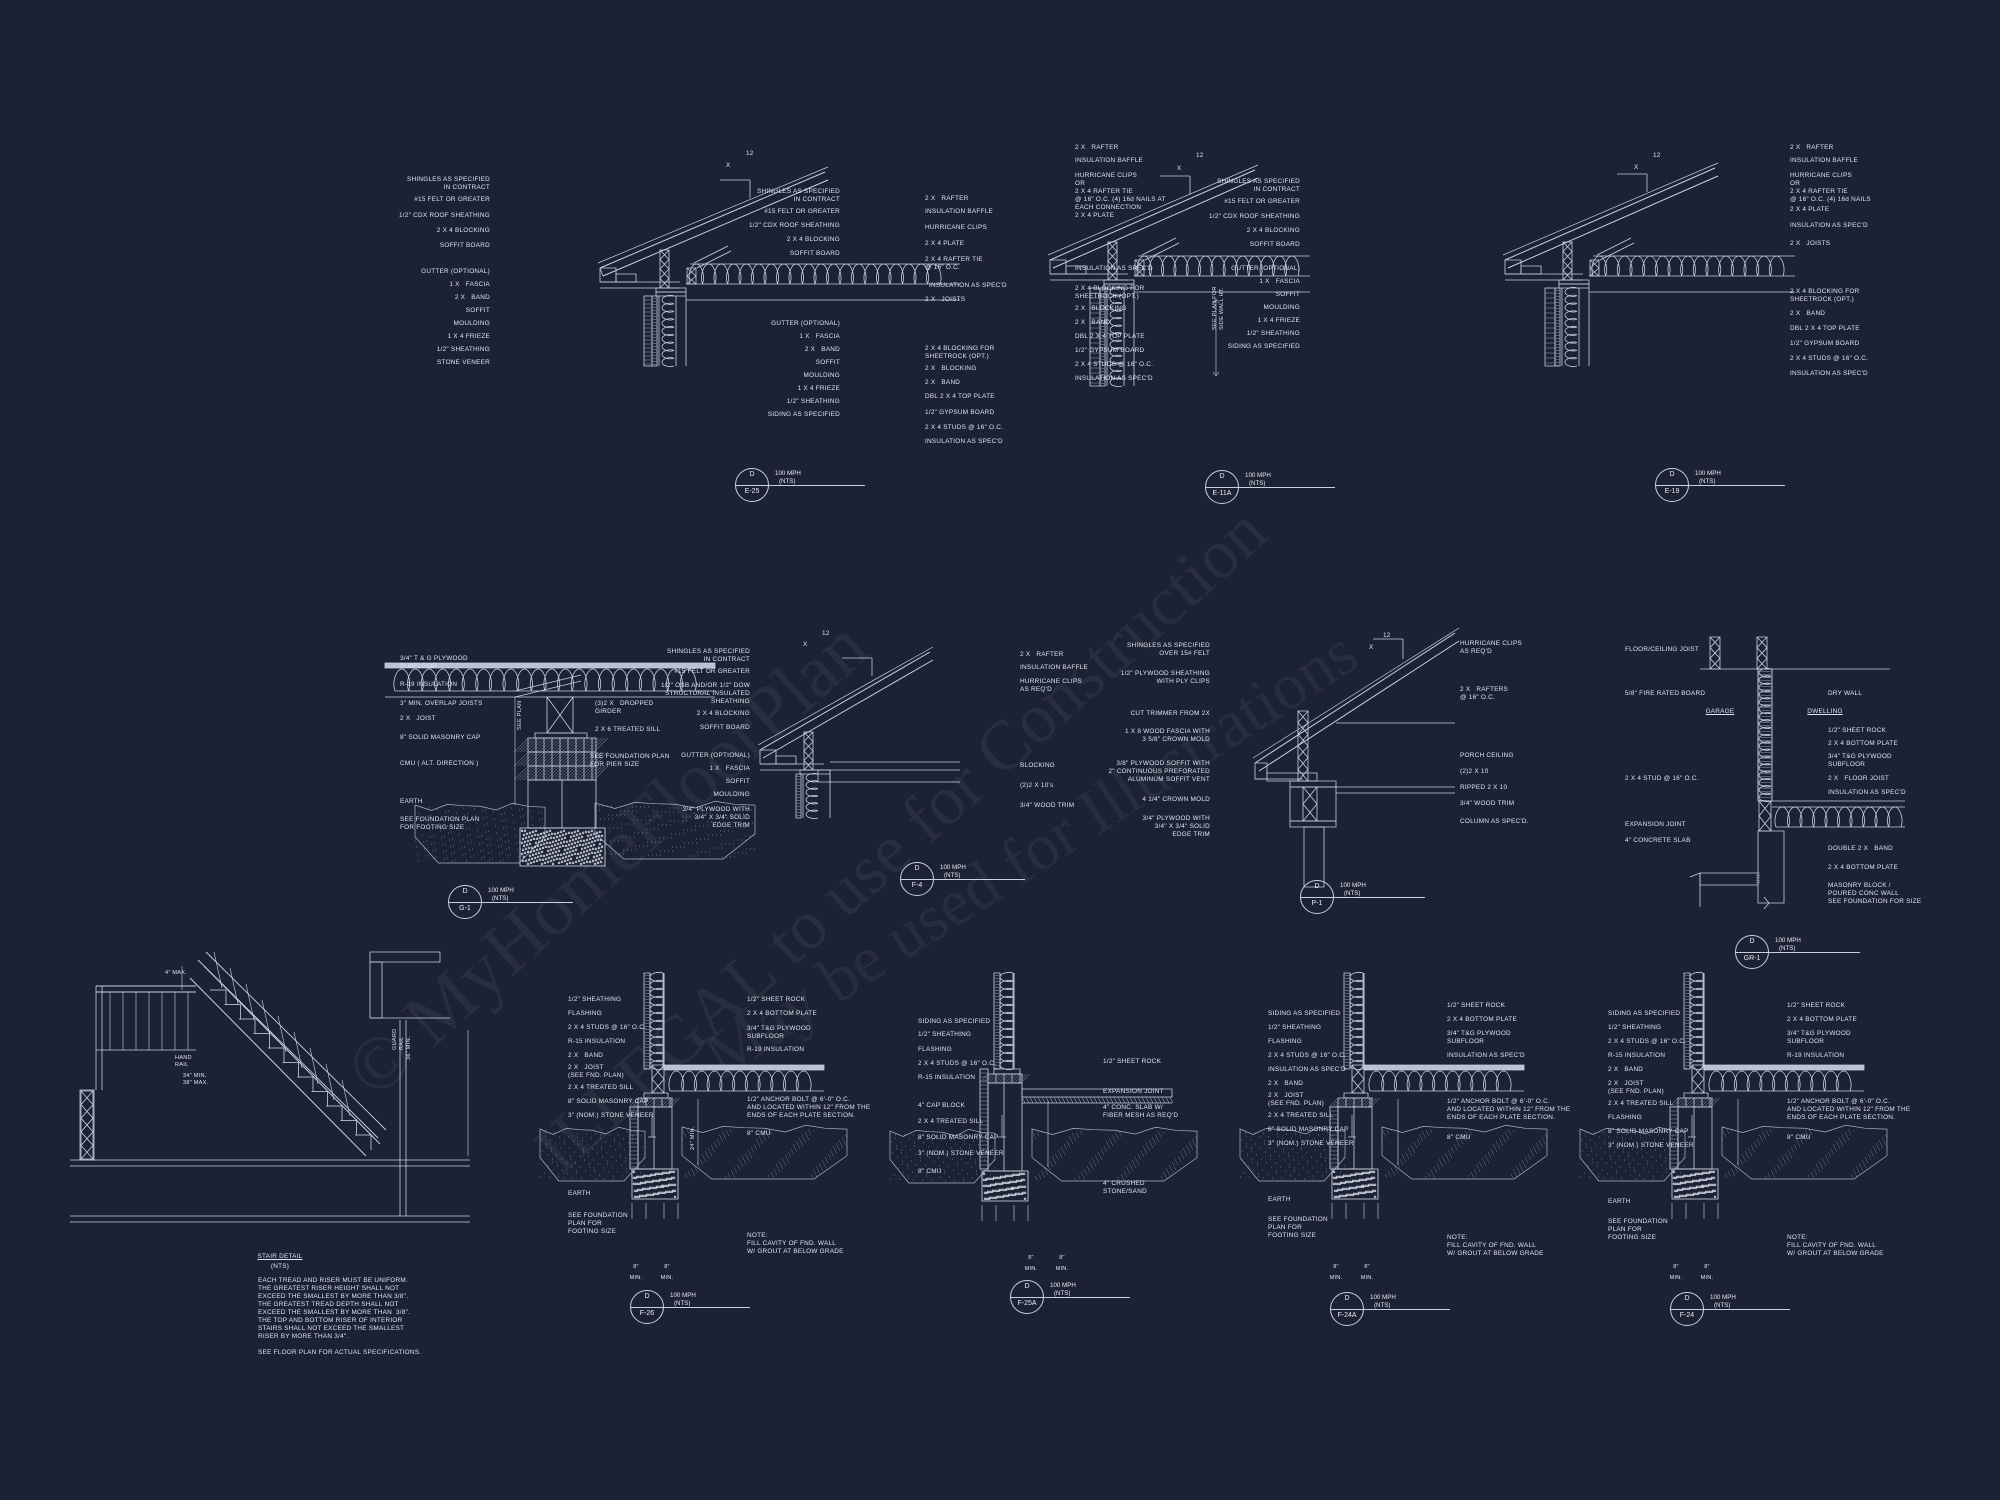 This screenshot has height=1500, width=2000. What do you see at coordinates (960, 396) in the screenshot?
I see `label: DBL 2 X 4 TOP PLATE` at bounding box center [960, 396].